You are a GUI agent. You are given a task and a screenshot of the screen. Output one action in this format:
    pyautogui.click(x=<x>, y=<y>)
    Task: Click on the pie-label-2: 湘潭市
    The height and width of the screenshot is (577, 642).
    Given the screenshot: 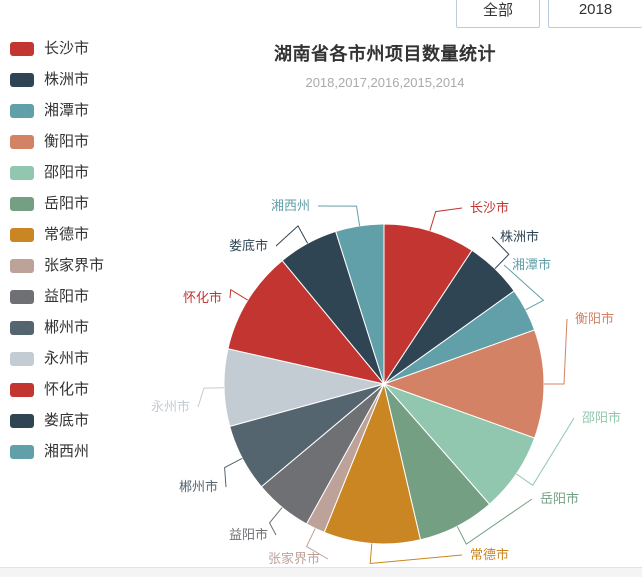 What is the action you would take?
    pyautogui.click(x=531, y=264)
    